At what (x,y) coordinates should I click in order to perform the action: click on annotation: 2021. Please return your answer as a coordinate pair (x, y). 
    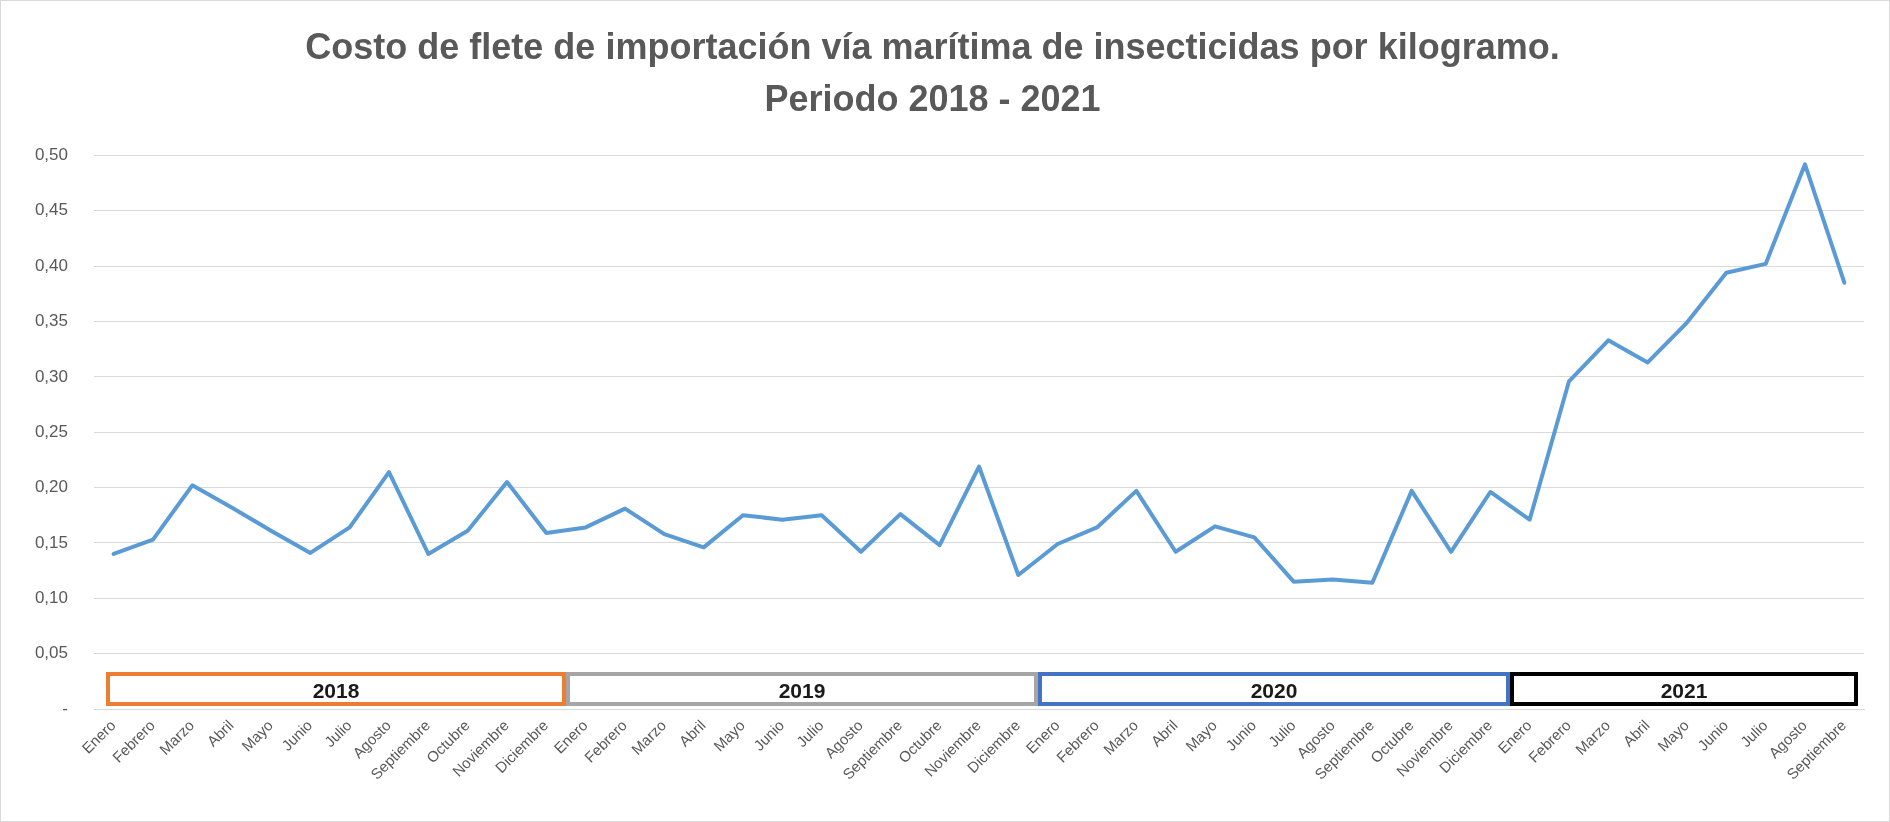
    Looking at the image, I should click on (1684, 690).